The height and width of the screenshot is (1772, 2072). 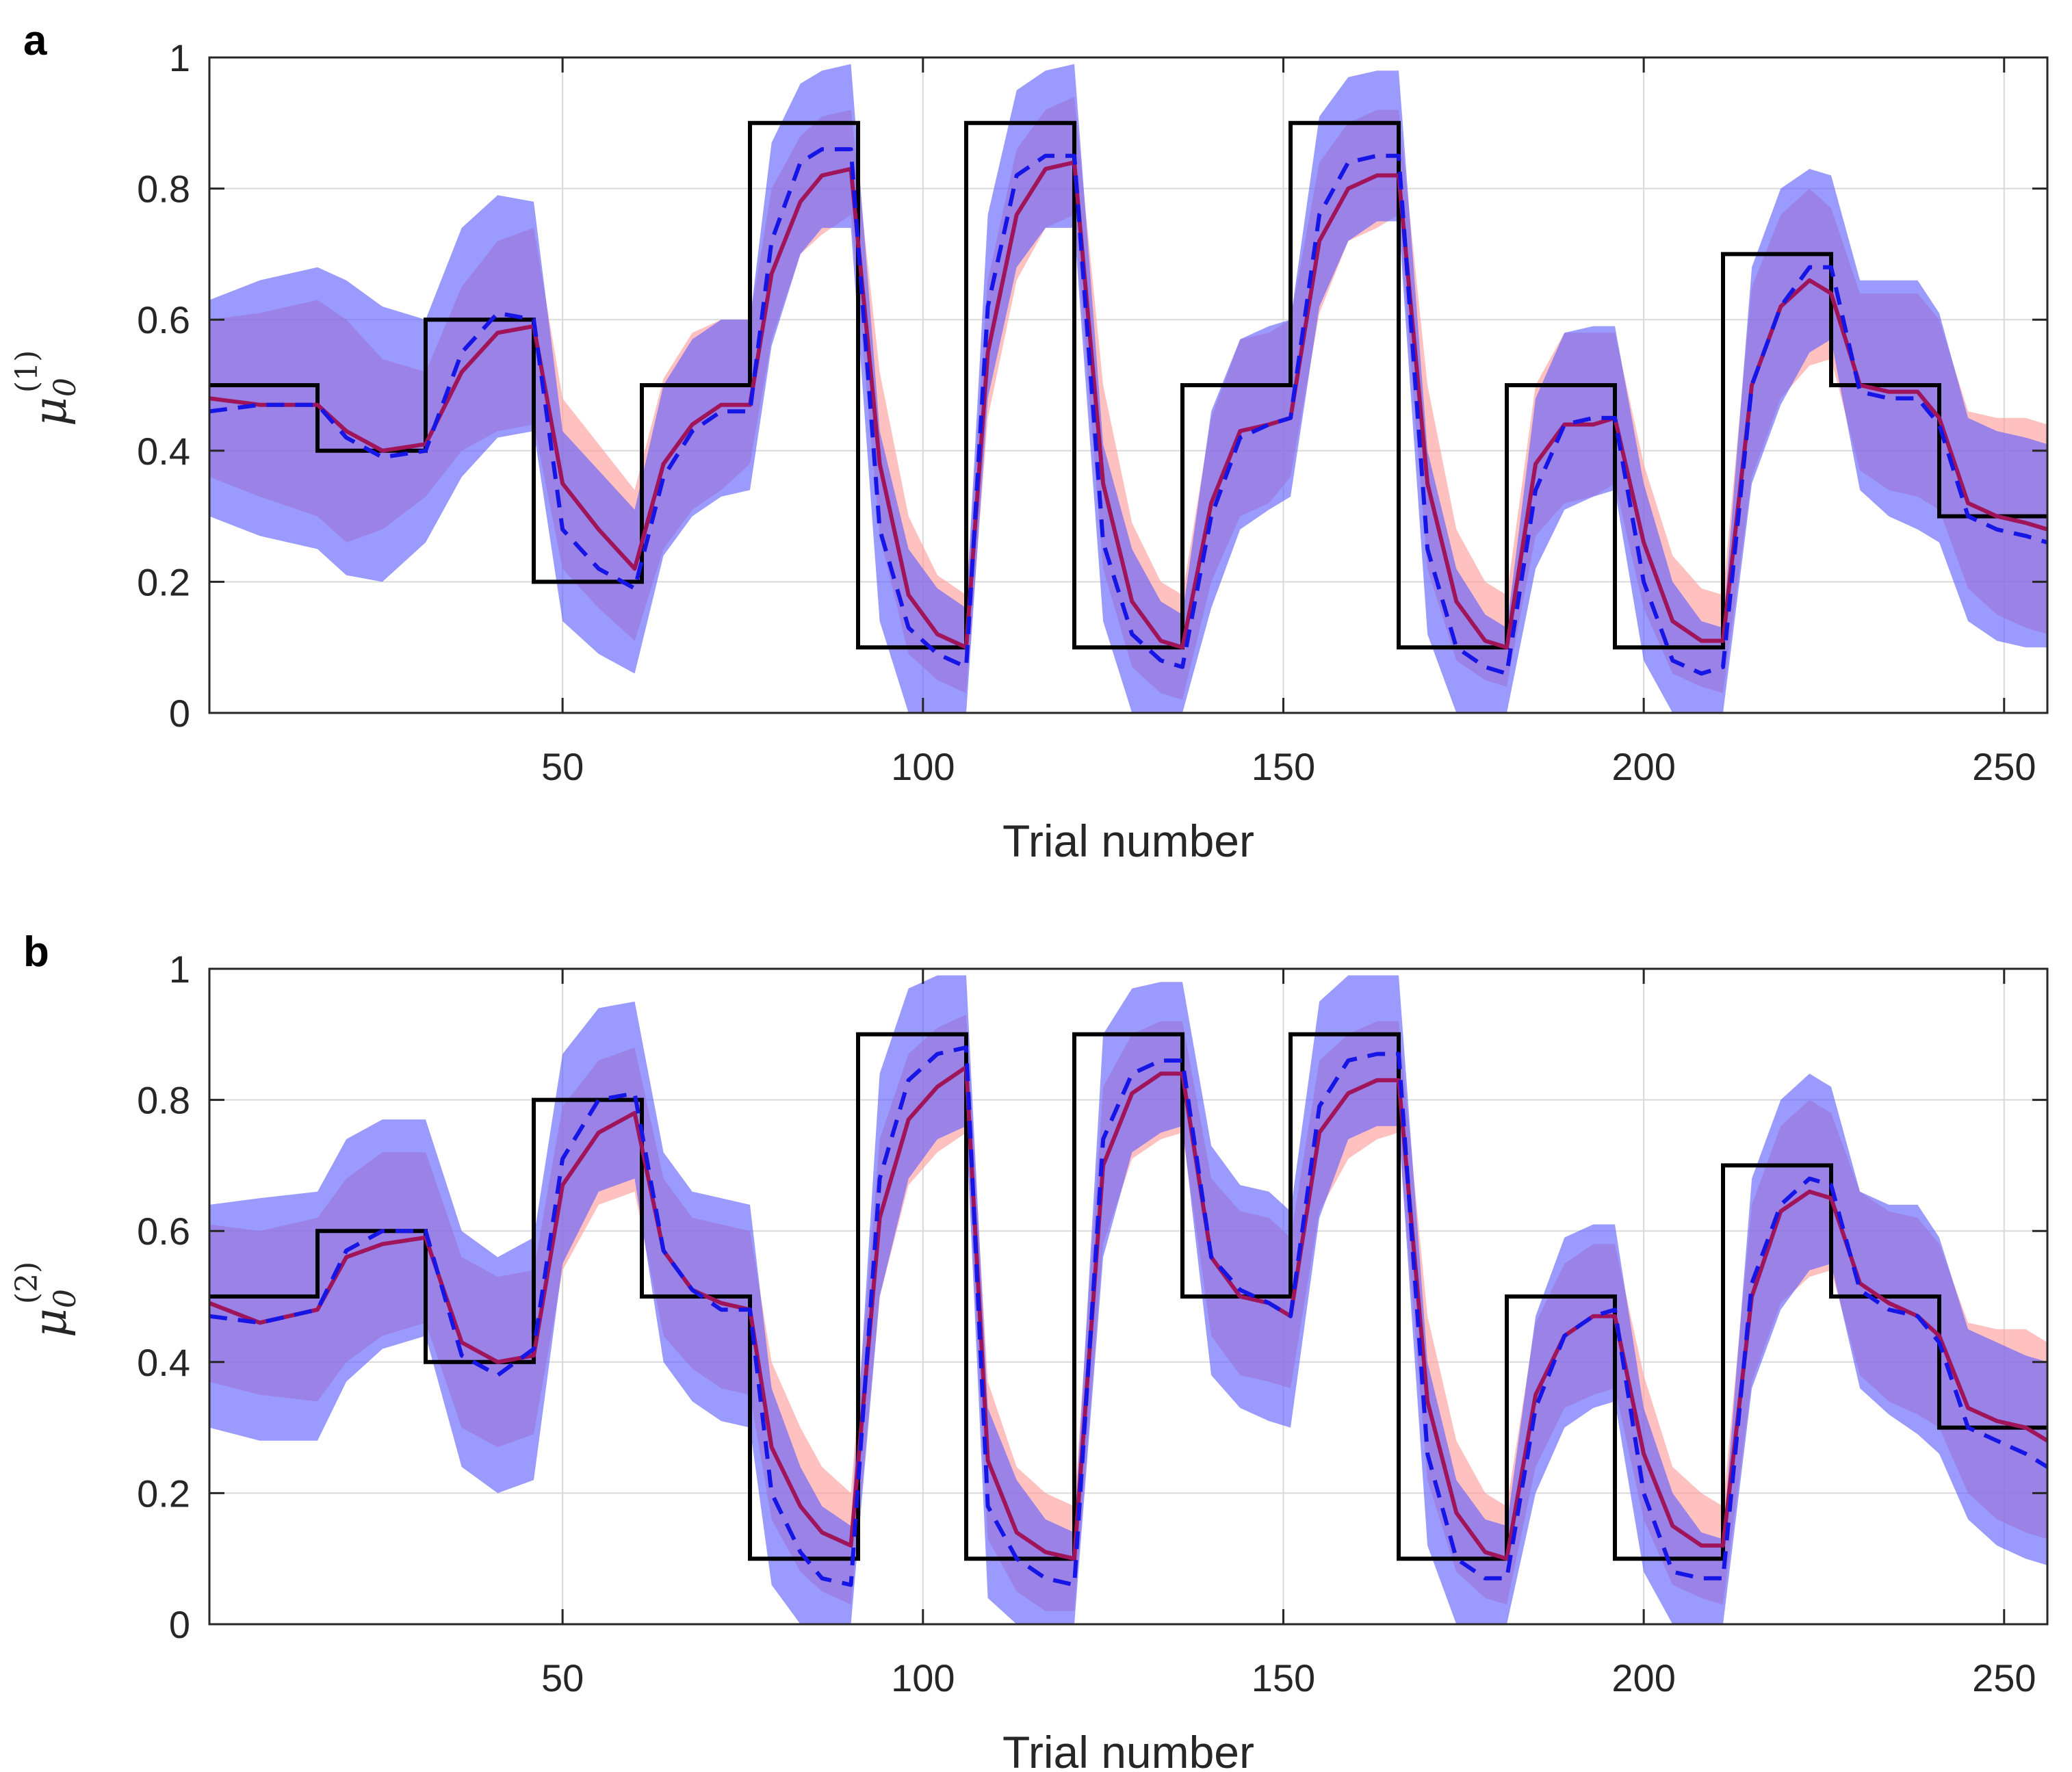 What do you see at coordinates (46, 1300) in the screenshot?
I see `y-axis-label: μ0(2)` at bounding box center [46, 1300].